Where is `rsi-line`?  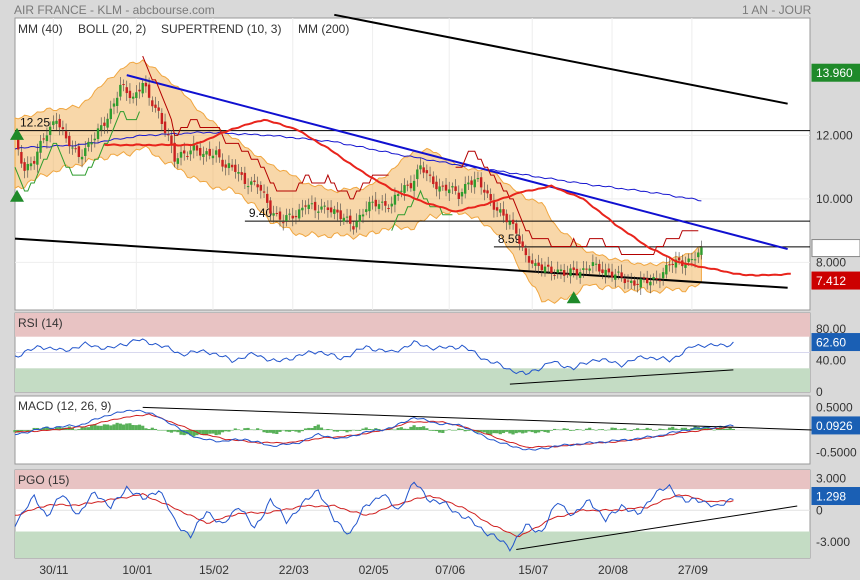
rsi-line is located at coordinates (374, 357).